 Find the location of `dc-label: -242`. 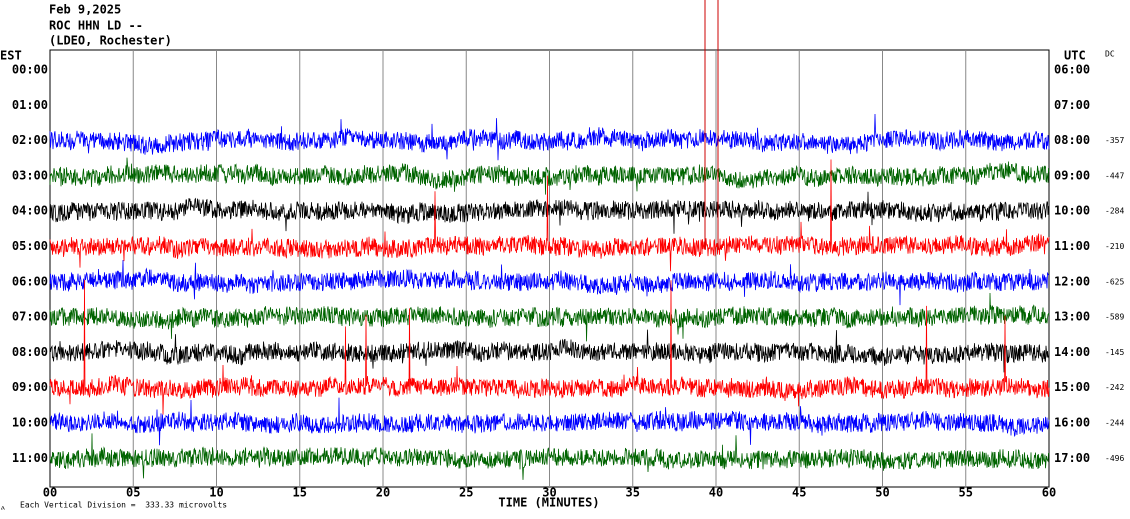

dc-label: -242 is located at coordinates (1114, 387).